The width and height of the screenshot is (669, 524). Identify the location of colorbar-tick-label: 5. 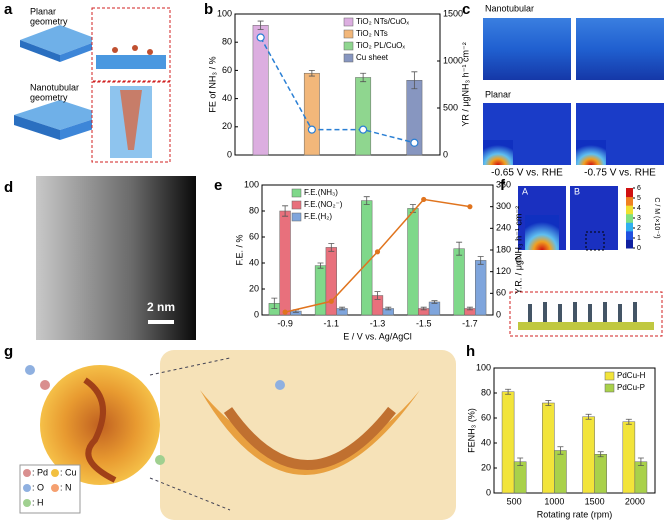
(639, 198).